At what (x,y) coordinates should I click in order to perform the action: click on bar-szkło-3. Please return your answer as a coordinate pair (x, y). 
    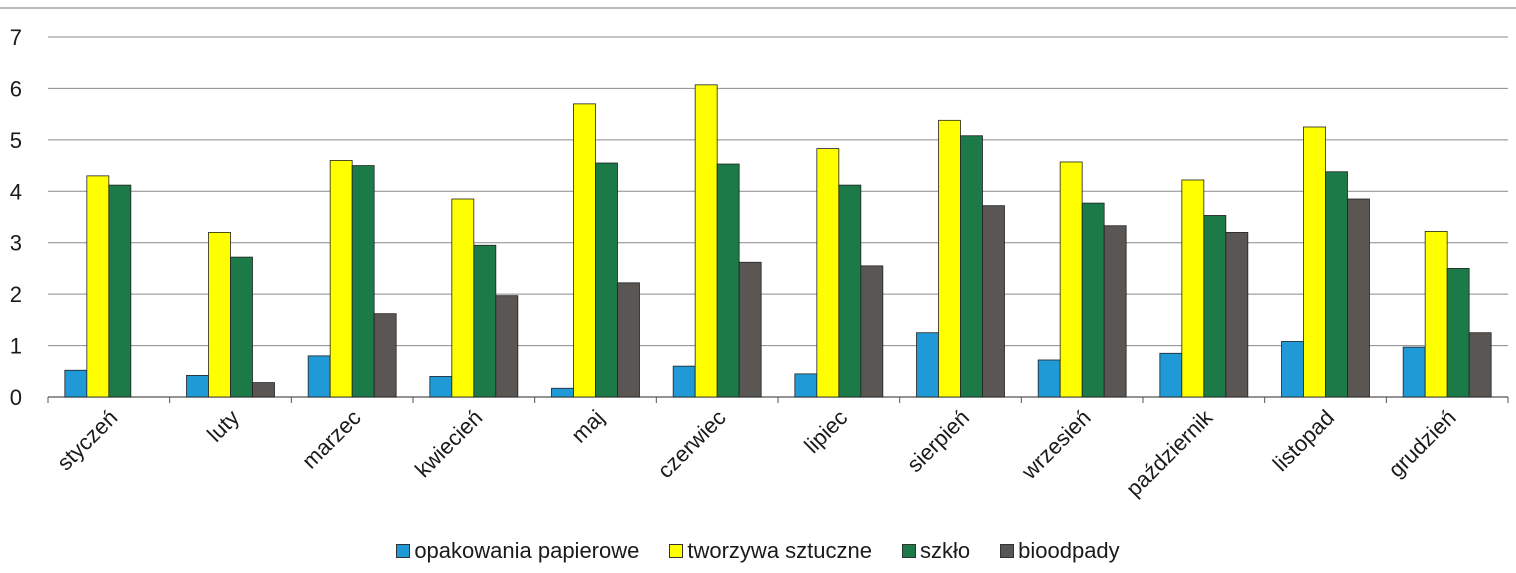
    Looking at the image, I should click on (363, 281).